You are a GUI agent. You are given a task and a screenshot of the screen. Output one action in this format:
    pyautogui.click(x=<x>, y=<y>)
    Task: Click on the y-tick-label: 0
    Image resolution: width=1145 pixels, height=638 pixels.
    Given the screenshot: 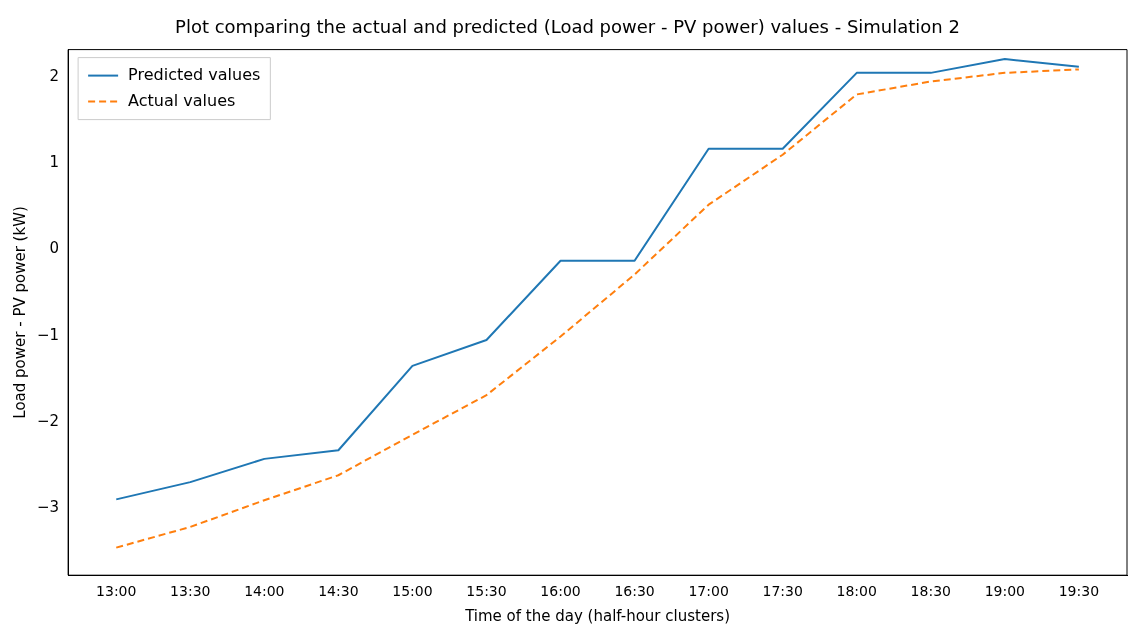 What is the action you would take?
    pyautogui.click(x=54, y=248)
    